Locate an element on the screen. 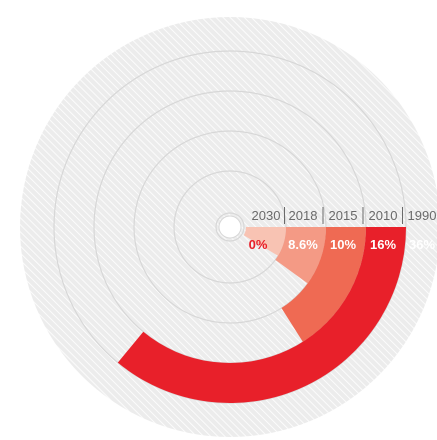 This screenshot has width=437, height=440. year-label-1990: 1990 is located at coordinates (422, 215).